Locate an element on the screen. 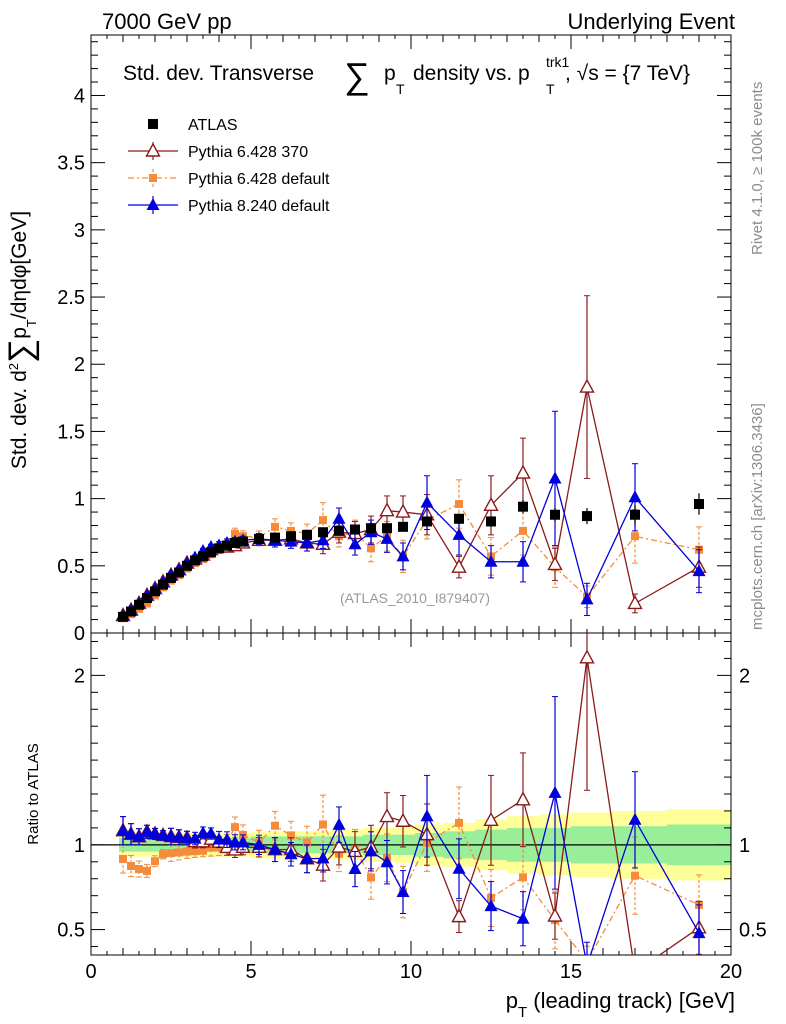 This screenshot has width=786, height=1024. title-text-2: density vs. p is located at coordinates (471, 73).